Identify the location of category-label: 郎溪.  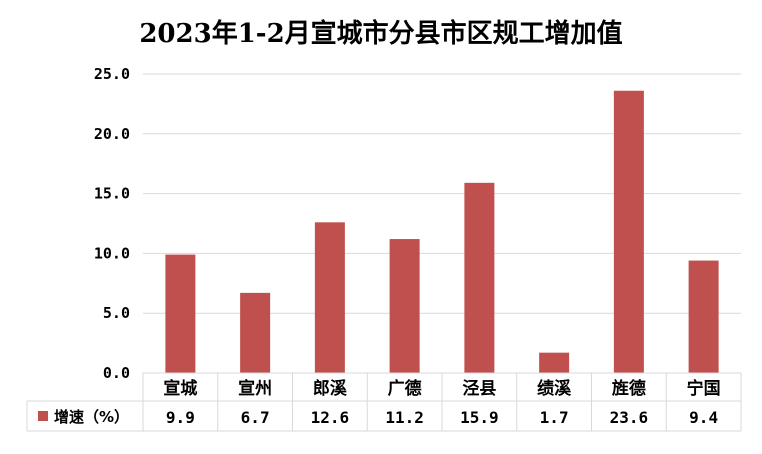
(330, 388).